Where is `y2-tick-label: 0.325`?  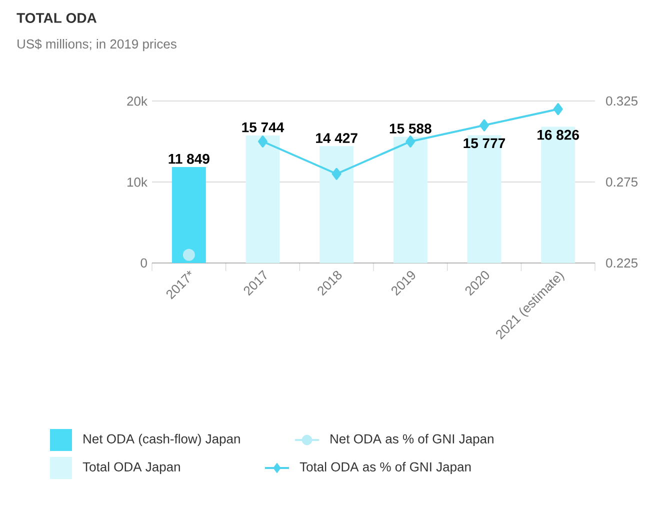
y2-tick-label: 0.325 is located at coordinates (622, 101).